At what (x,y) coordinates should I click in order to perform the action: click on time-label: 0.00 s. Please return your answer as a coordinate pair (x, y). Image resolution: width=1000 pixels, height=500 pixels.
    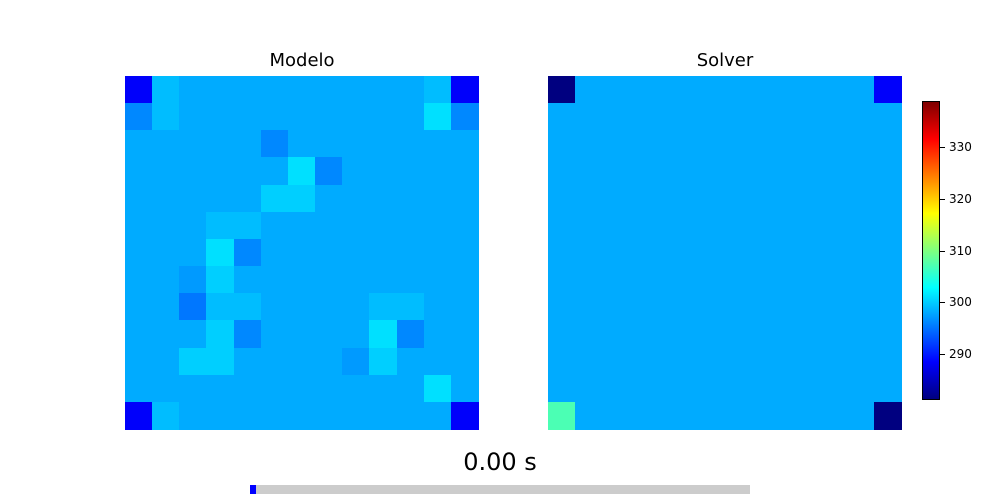
    Looking at the image, I should click on (500, 462).